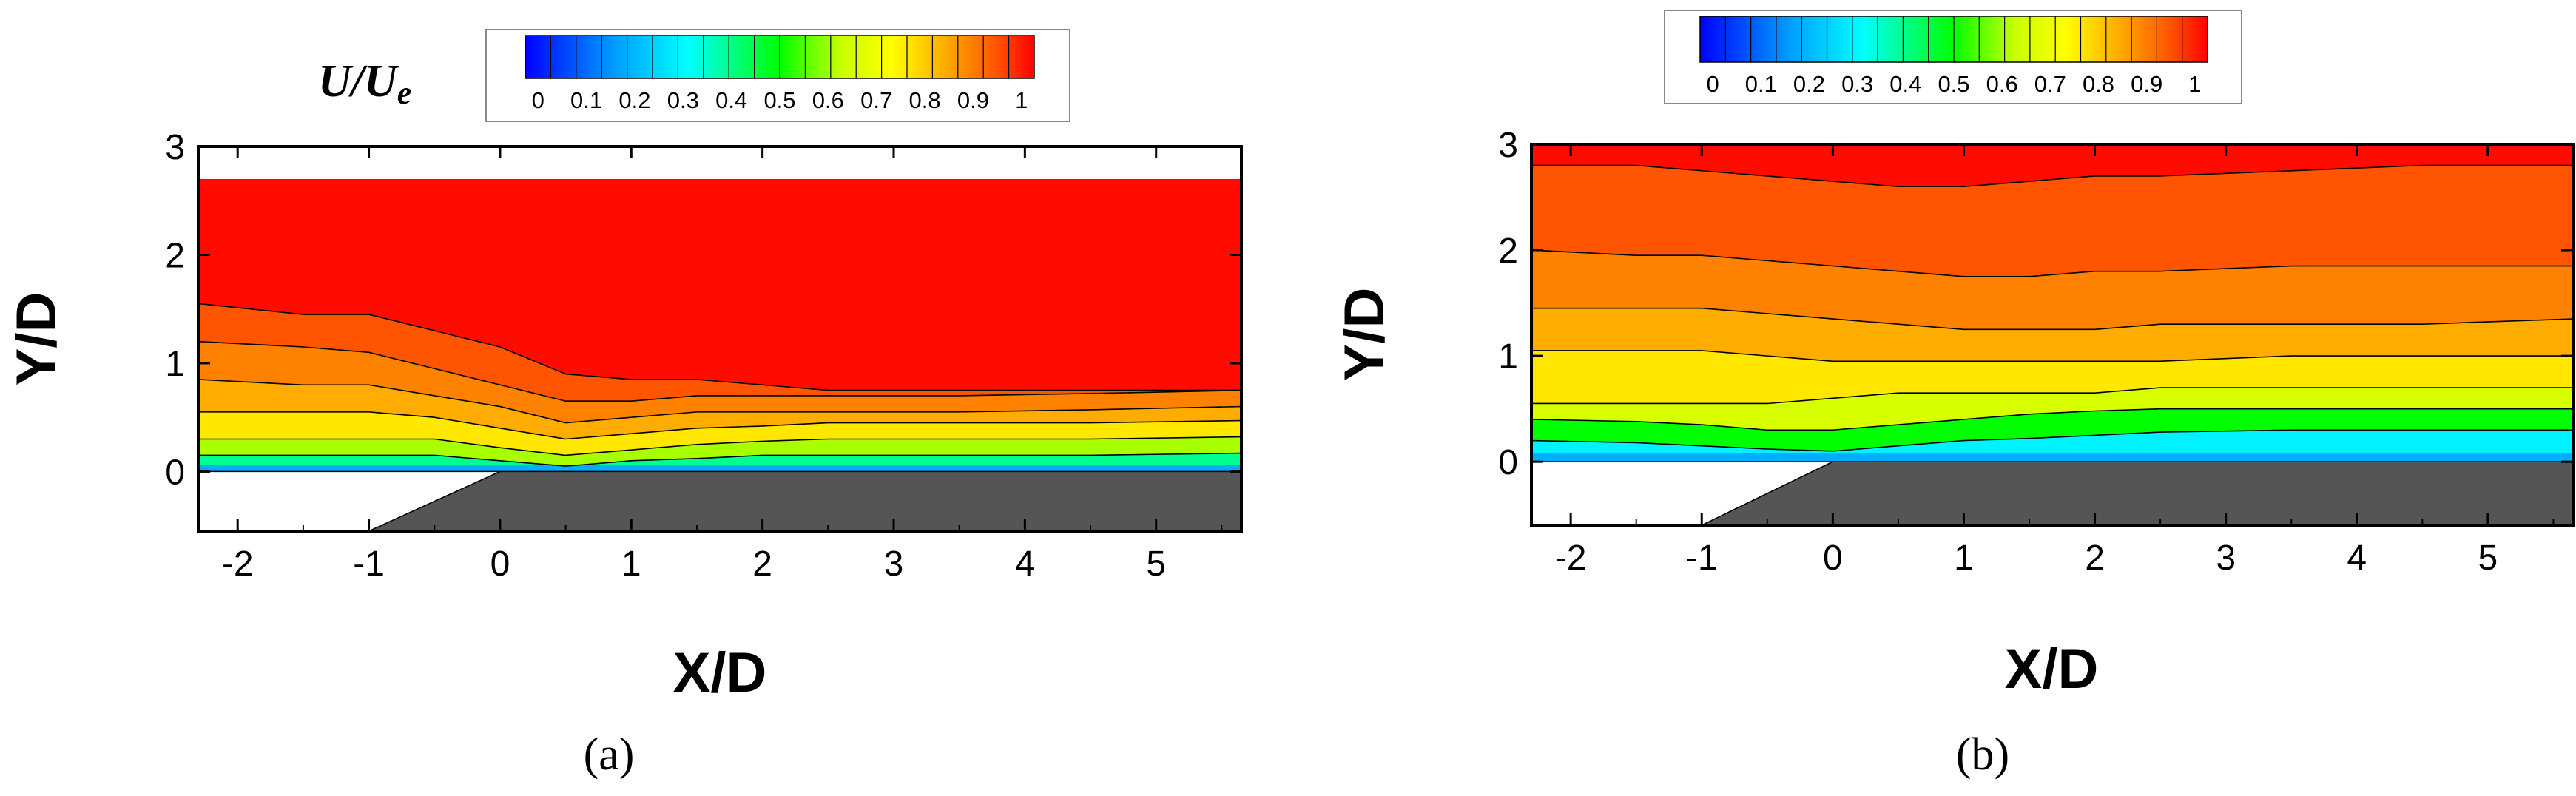  I want to click on colorbar-a-labels: 0 0.1 0.2 0.3 0.4 0.5 0.6 0.7 0.8 0.9 1, so click(780, 100).